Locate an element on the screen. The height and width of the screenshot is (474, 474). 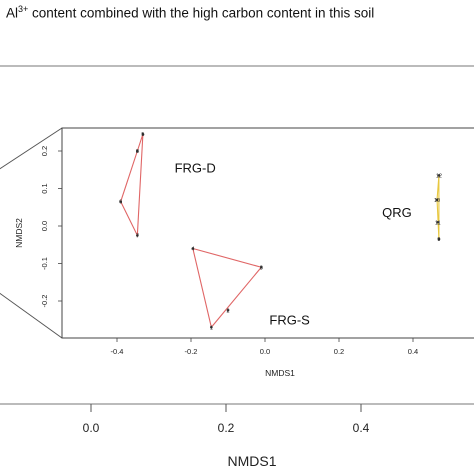
point-label: 7 is located at coordinates (137, 236).